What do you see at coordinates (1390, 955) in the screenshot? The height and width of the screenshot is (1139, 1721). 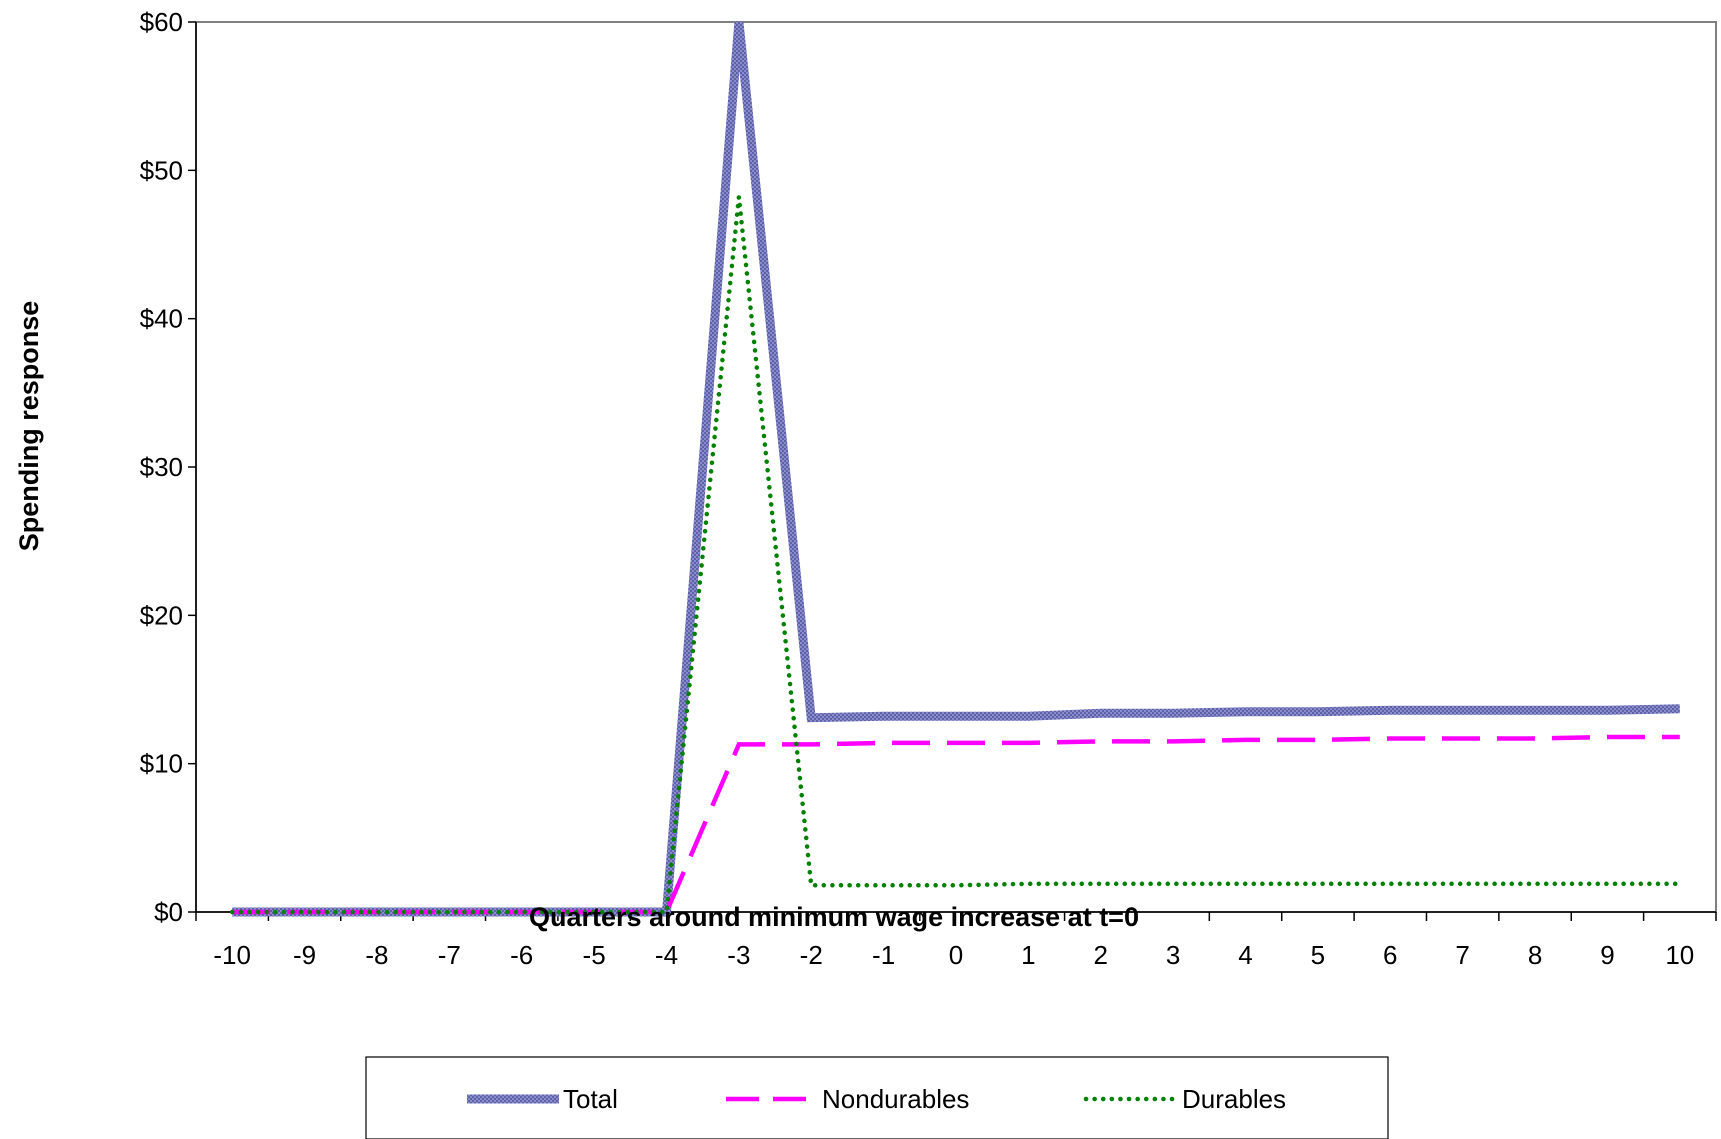 I see `x-tick-label: 6` at bounding box center [1390, 955].